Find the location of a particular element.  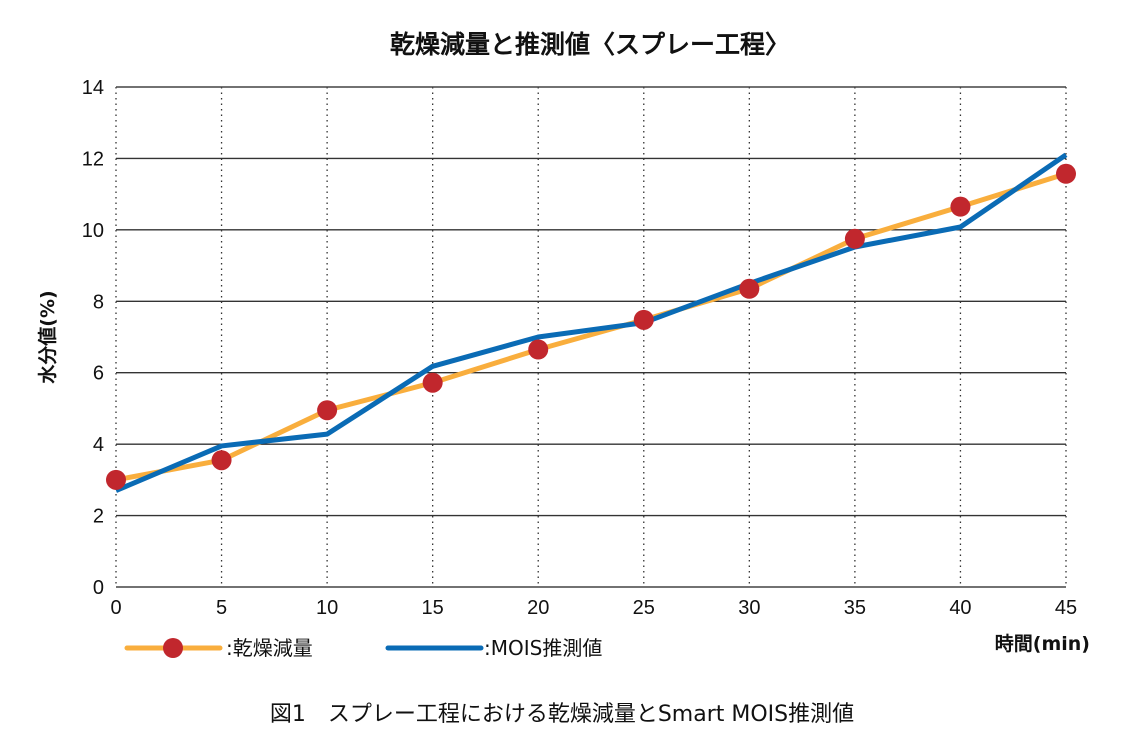

y-tick-label: 4 is located at coordinates (98, 445).